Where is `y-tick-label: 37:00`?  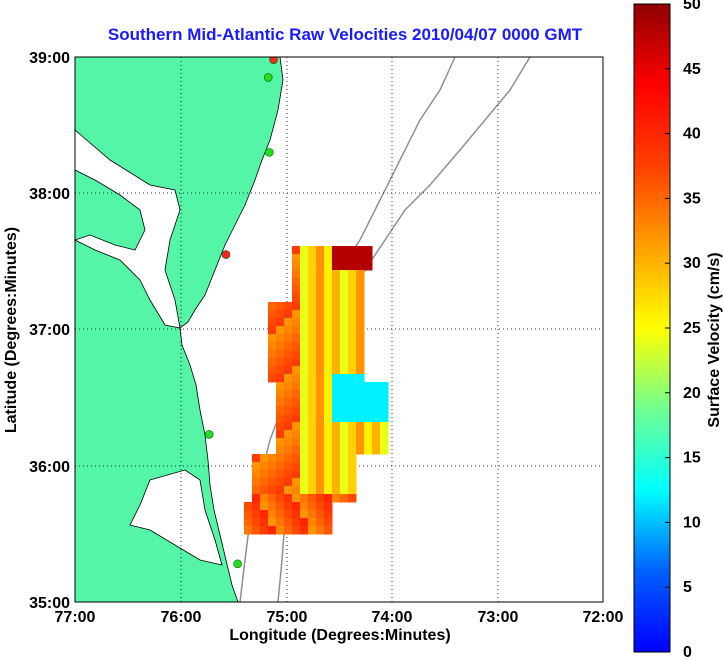
y-tick-label: 37:00 is located at coordinates (49, 330).